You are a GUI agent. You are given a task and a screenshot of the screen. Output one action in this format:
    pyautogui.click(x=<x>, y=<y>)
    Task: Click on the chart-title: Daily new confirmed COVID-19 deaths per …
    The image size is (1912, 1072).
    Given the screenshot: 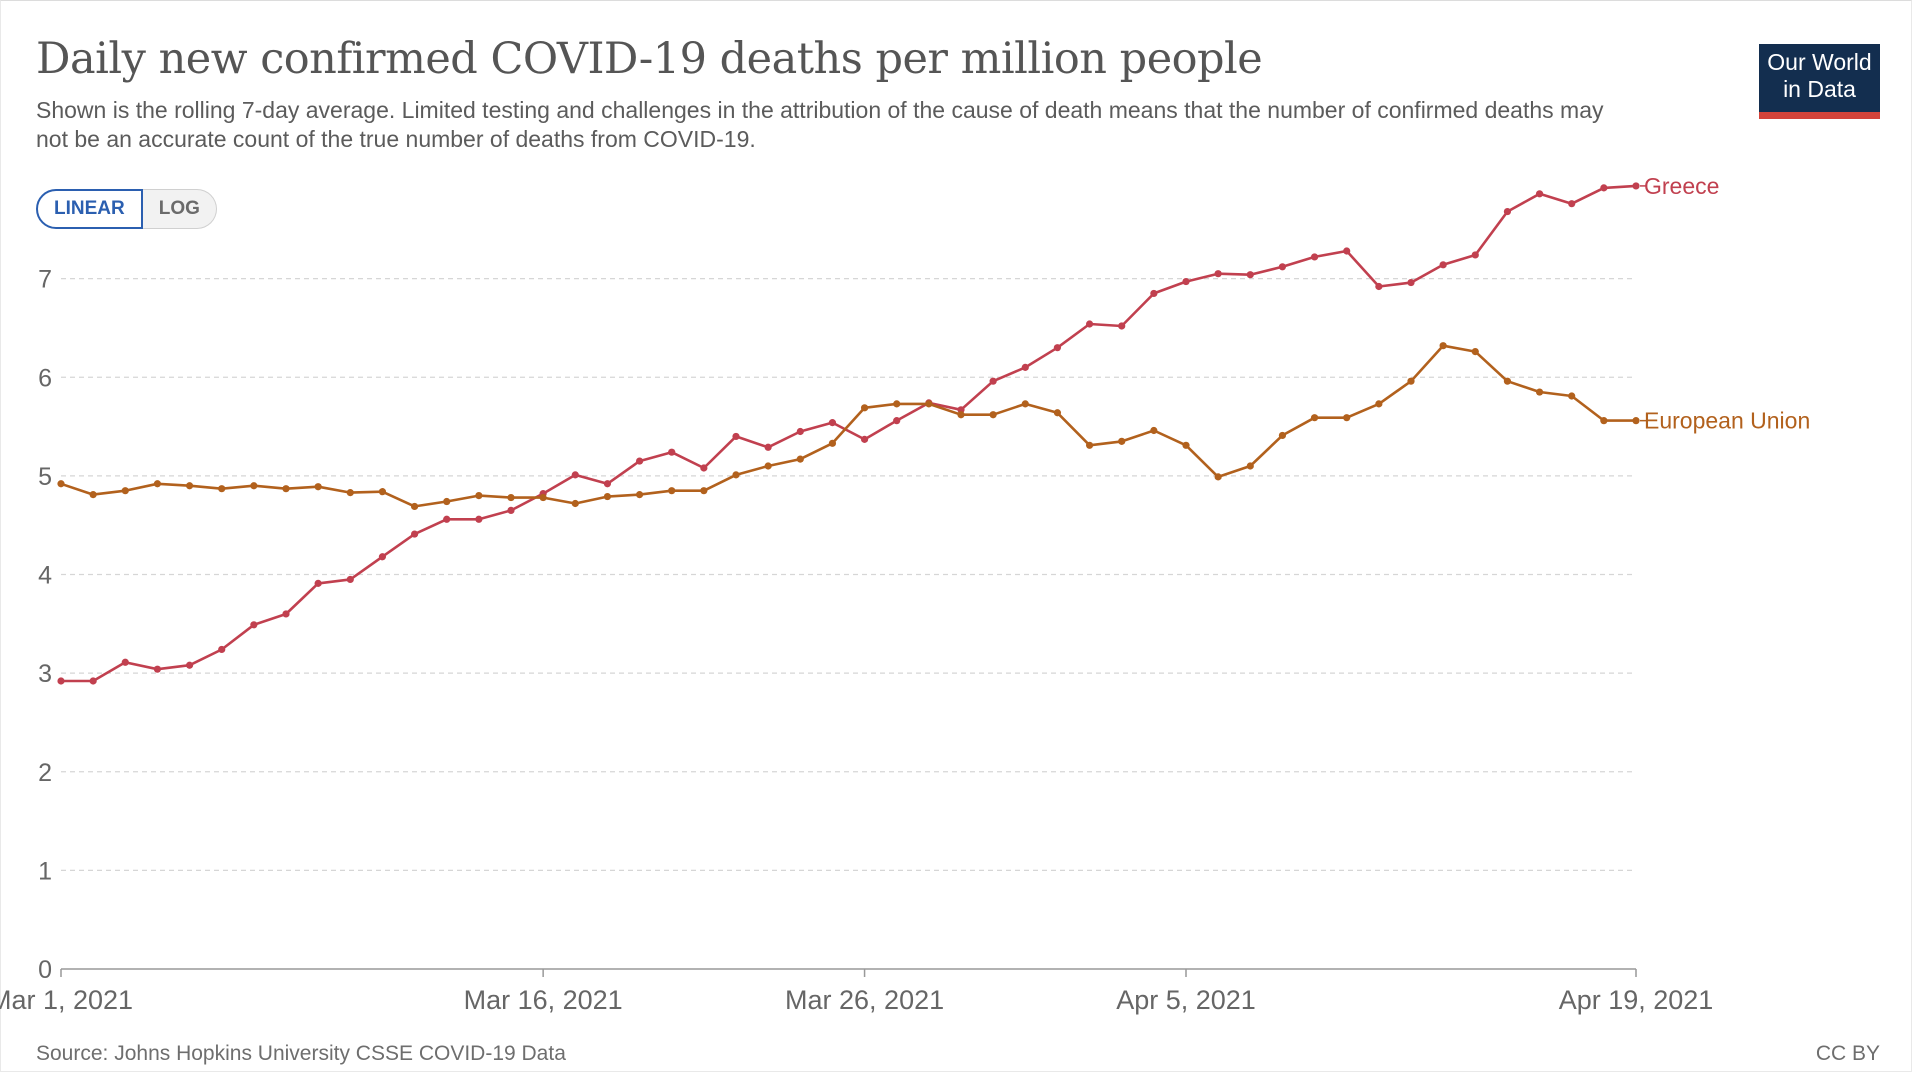 What is the action you would take?
    pyautogui.click(x=649, y=59)
    